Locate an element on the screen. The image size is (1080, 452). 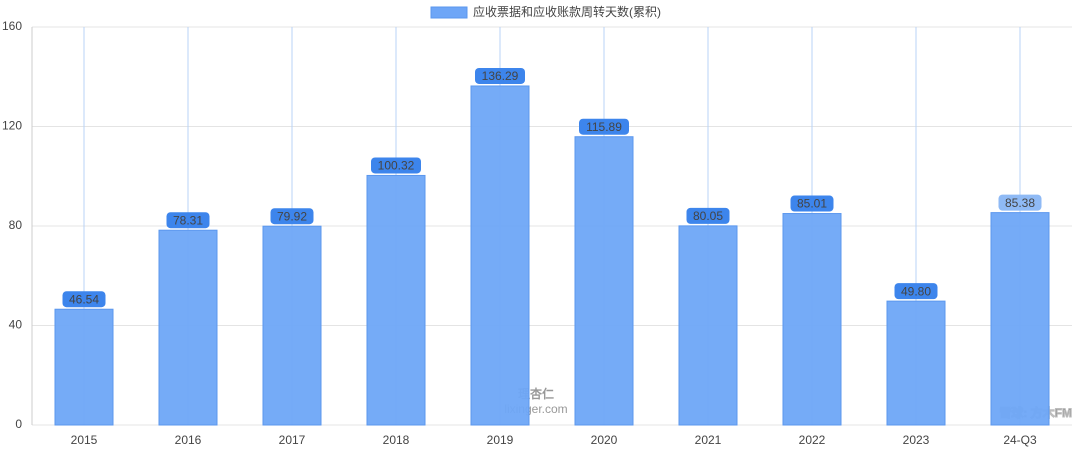
y-tick-label: 120 is located at coordinates (12, 126).